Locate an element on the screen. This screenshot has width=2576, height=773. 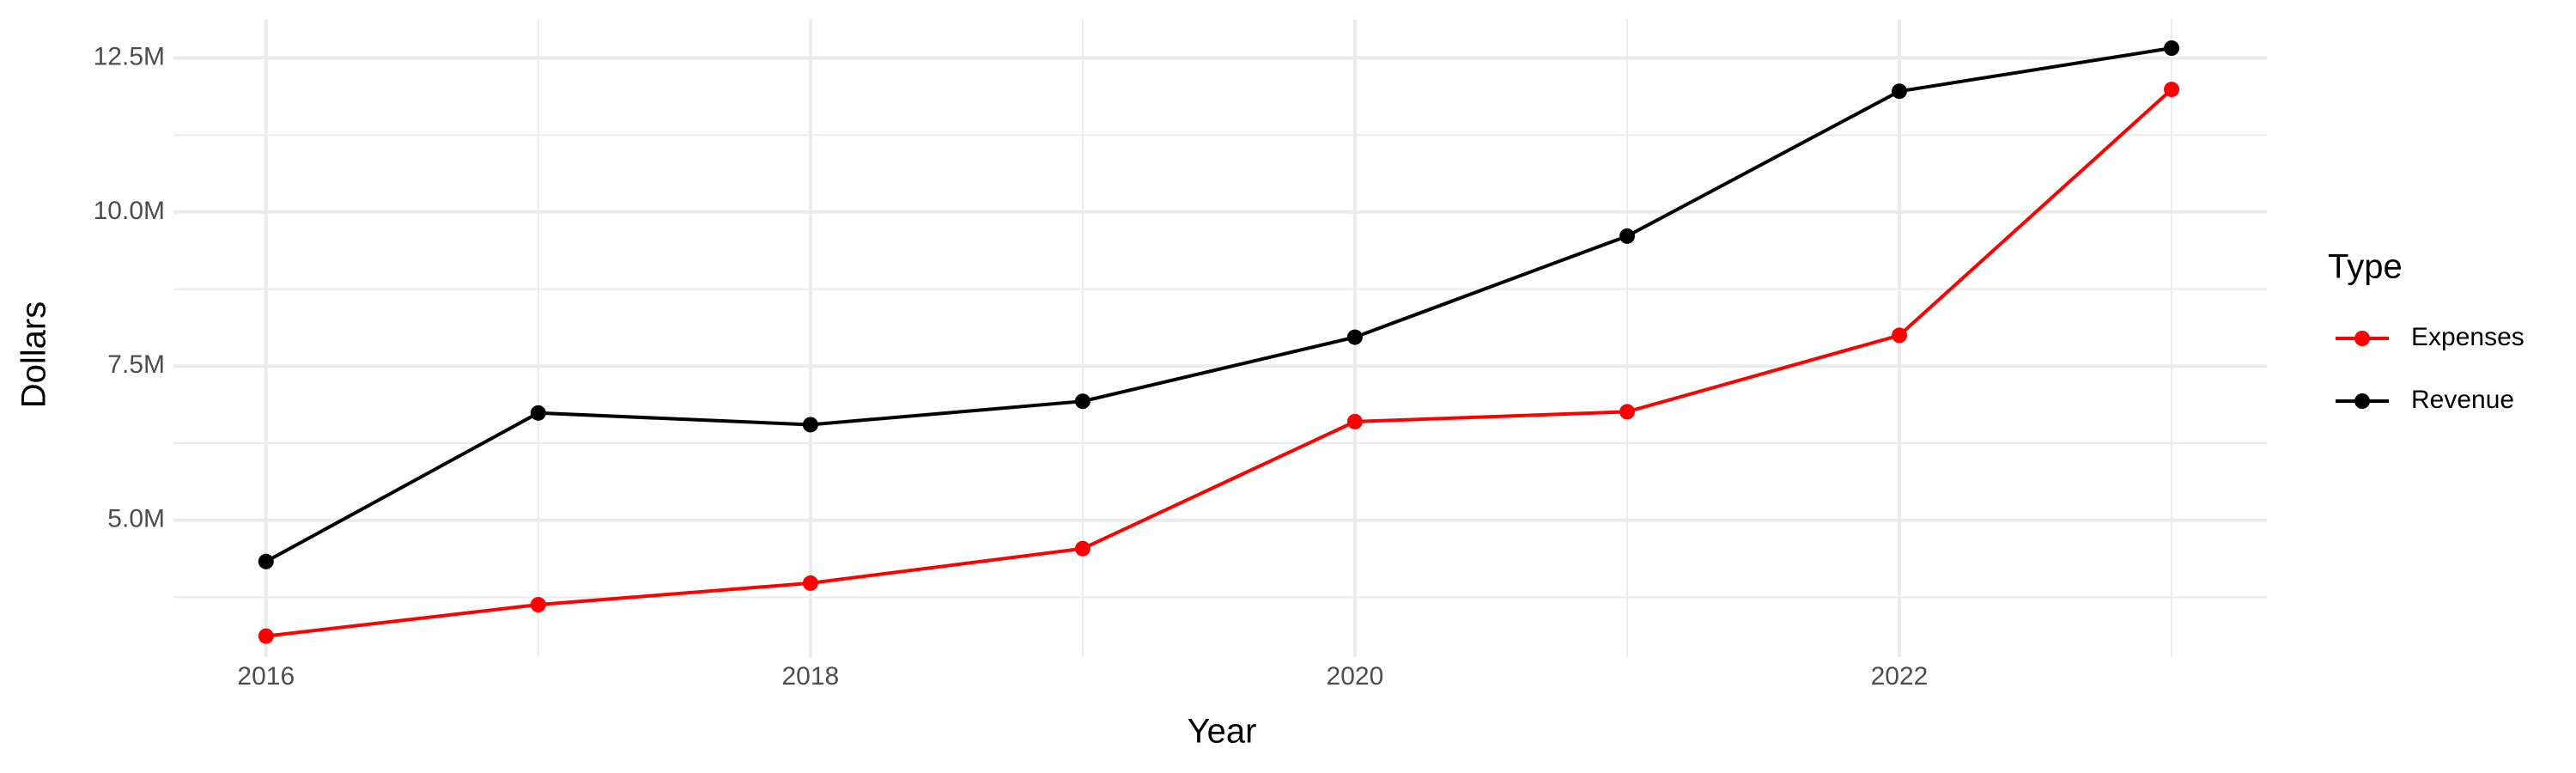
y-tick-label: 5.0M is located at coordinates (136, 519).